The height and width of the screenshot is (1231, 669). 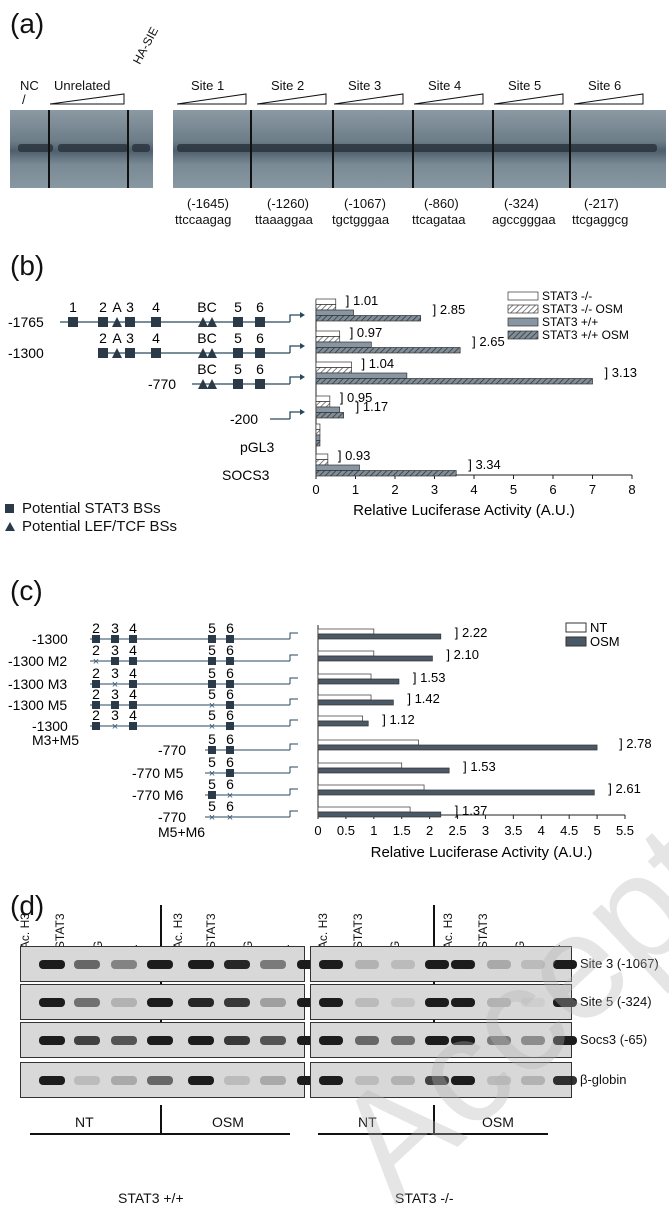 I want to click on construct-label: -770, so click(x=162, y=384).